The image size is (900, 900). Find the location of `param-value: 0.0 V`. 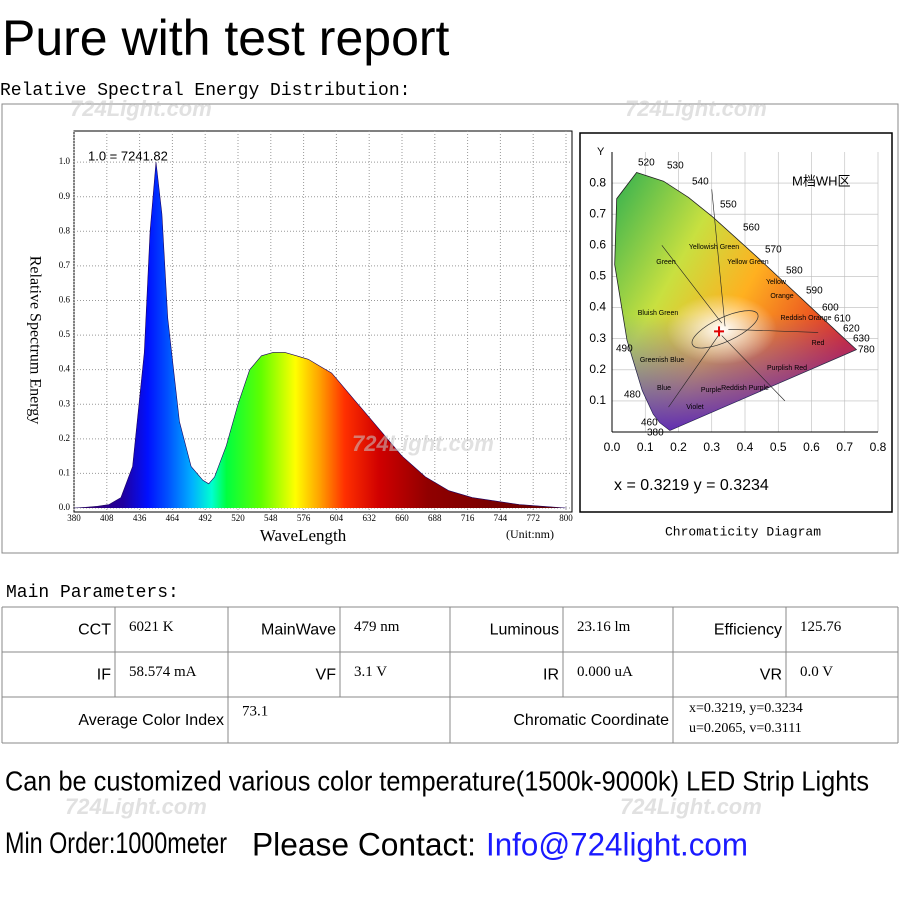

param-value: 0.0 V is located at coordinates (816, 672).